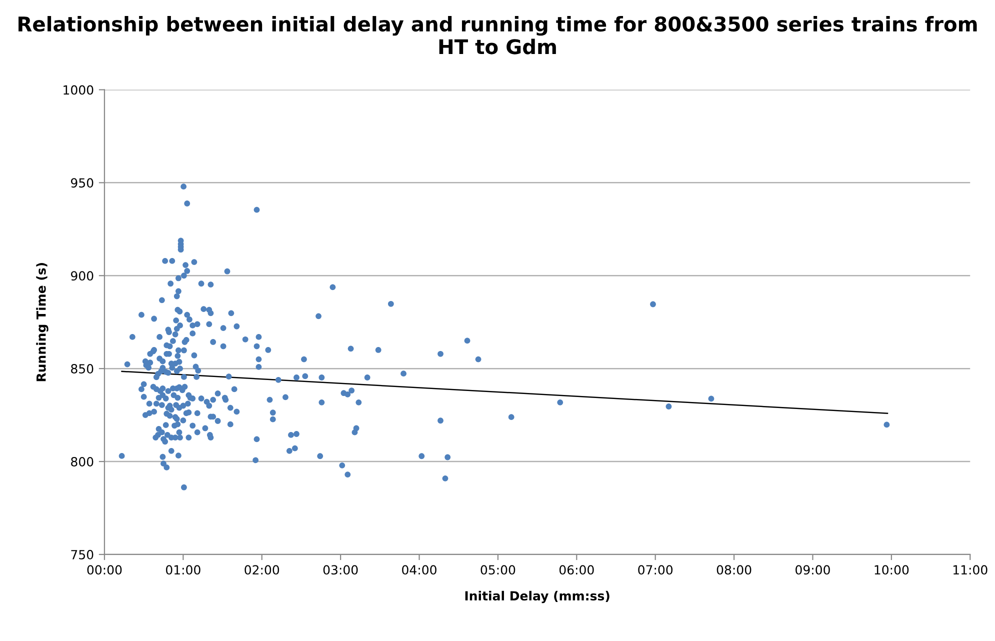 The height and width of the screenshot is (641, 995). I want to click on x-tick-label: 03:00, so click(340, 570).